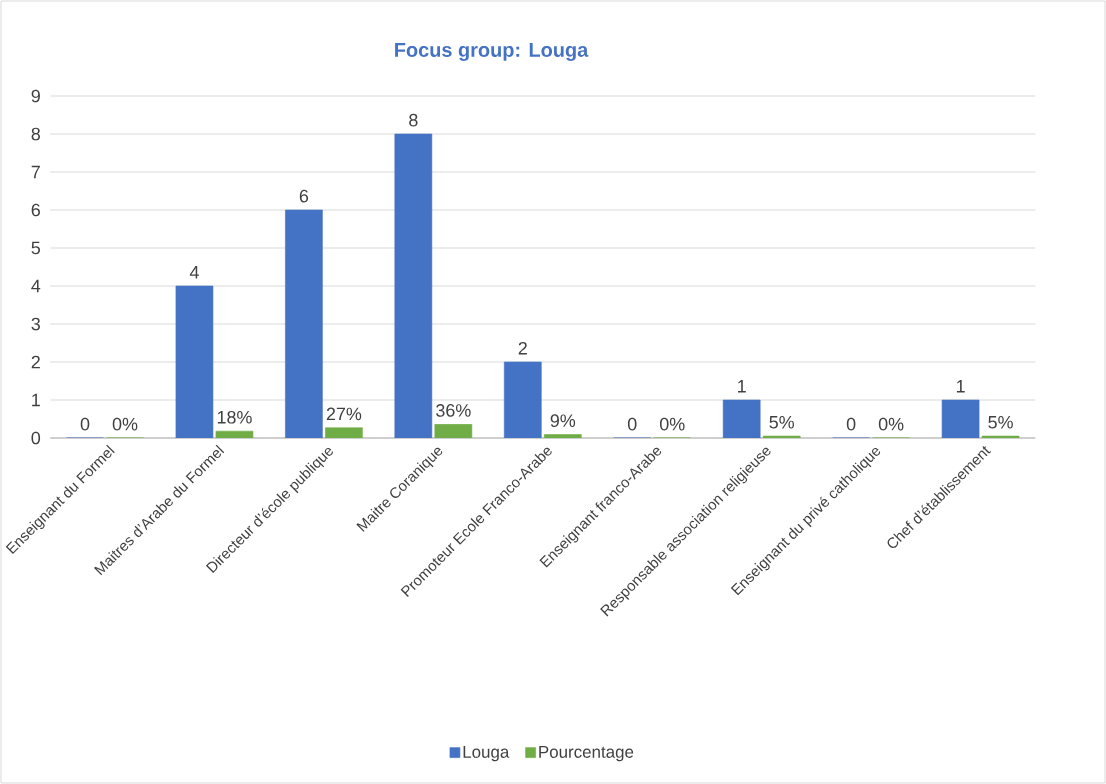 The image size is (1106, 784). I want to click on y-tick-label: 2, so click(35, 362).